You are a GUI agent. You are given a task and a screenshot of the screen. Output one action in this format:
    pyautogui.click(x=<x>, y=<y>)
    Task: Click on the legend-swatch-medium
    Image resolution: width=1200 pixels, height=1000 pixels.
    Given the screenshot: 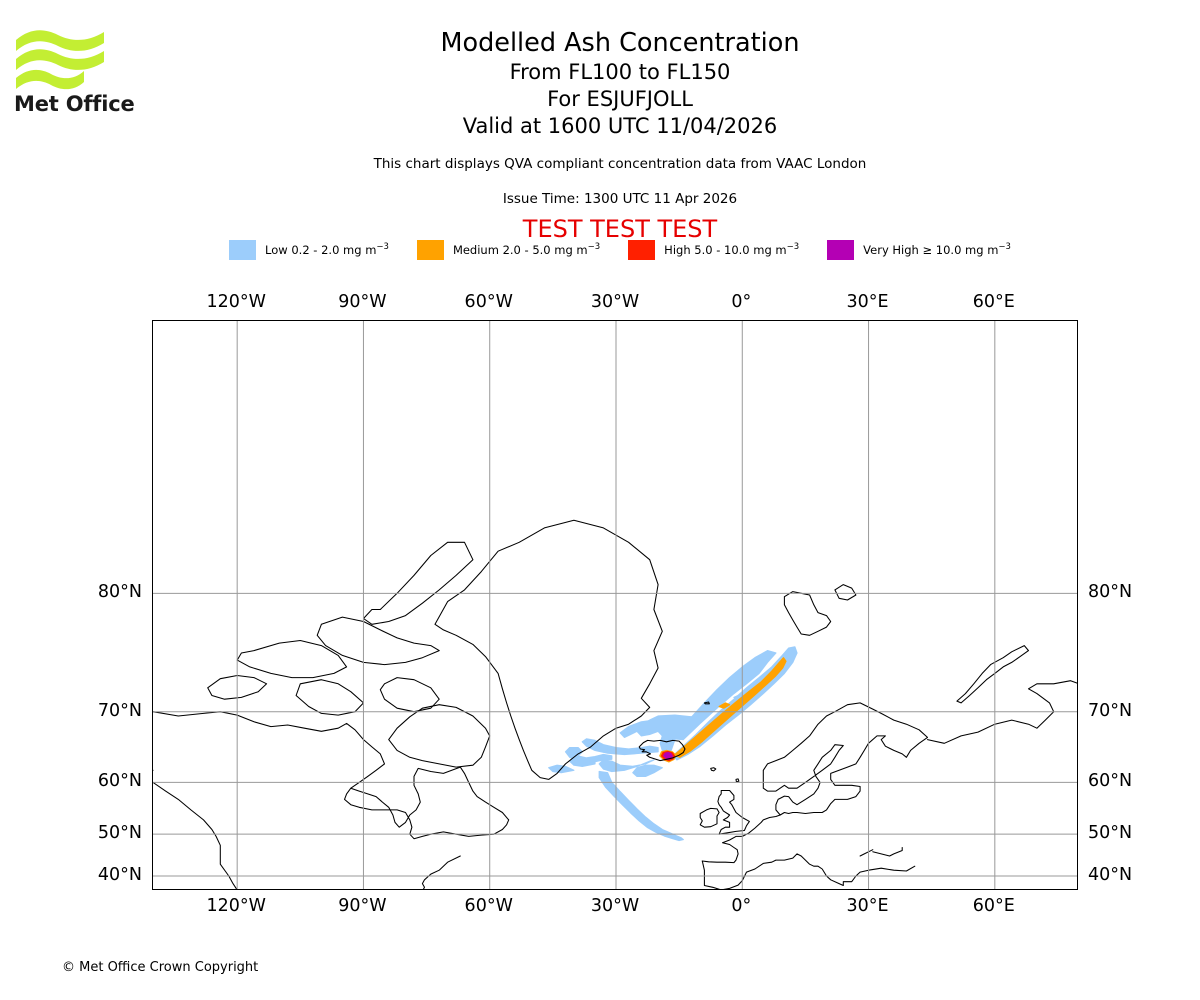 What is the action you would take?
    pyautogui.click(x=430, y=250)
    